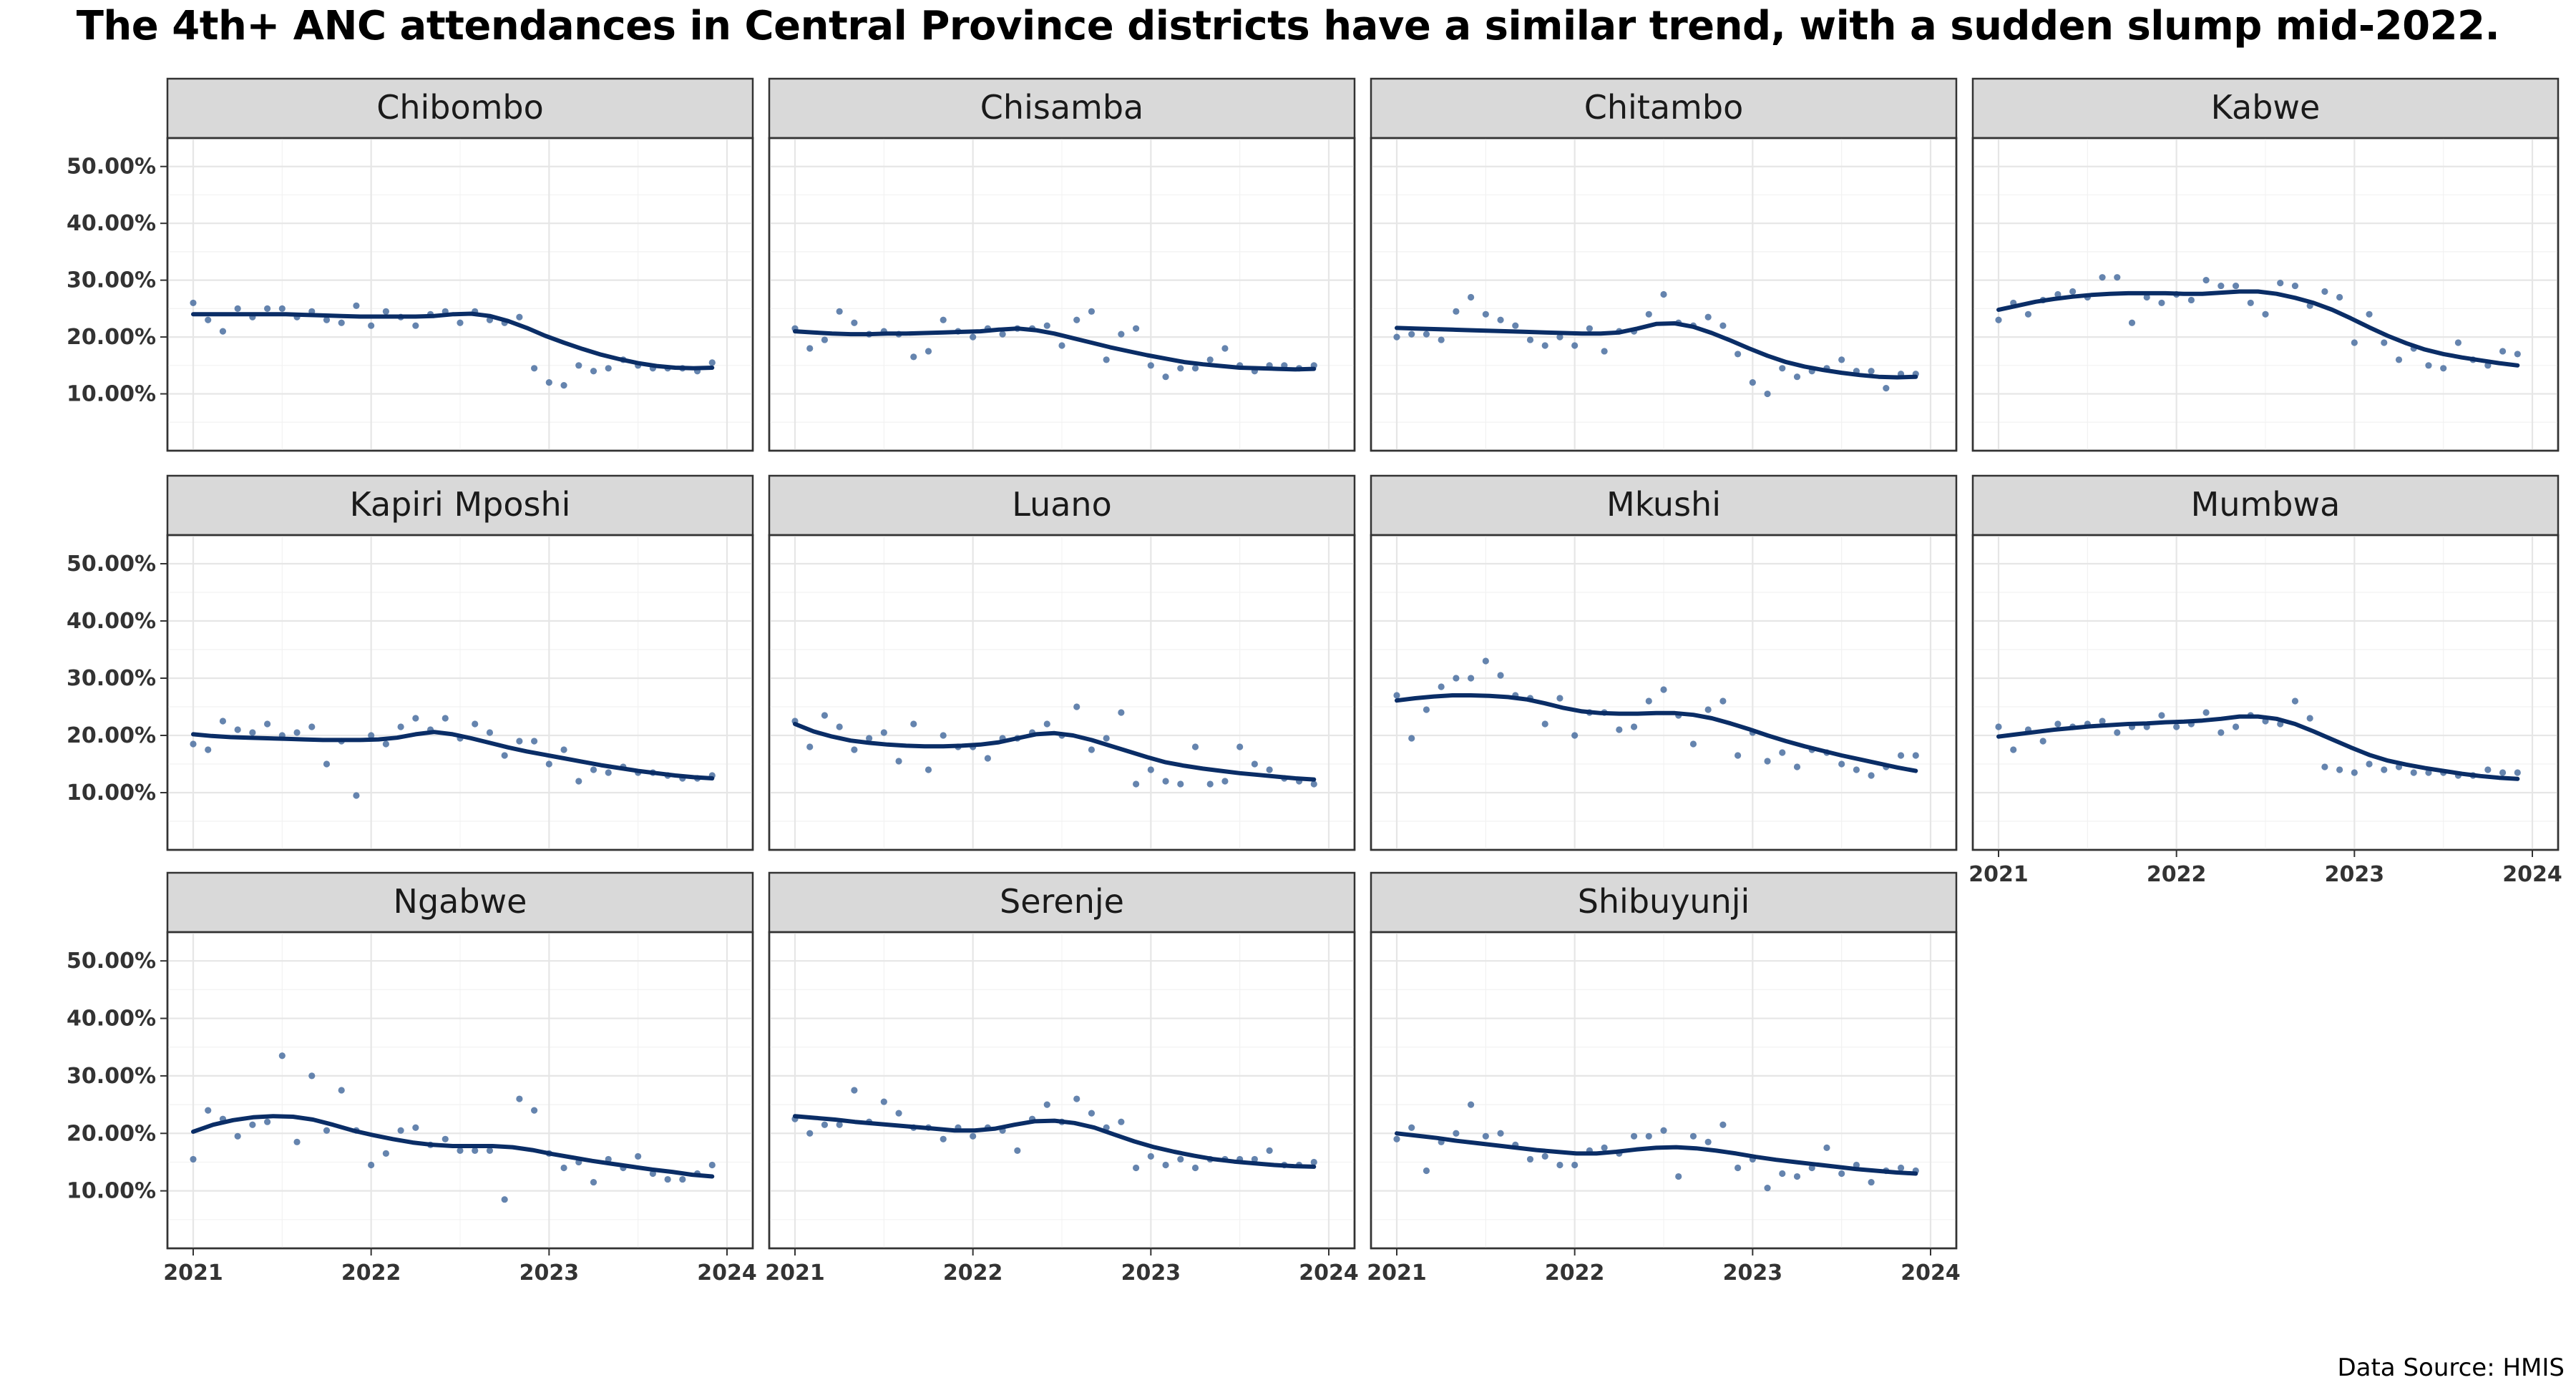 Image resolution: width=2576 pixels, height=1395 pixels. I want to click on panel-border, so click(460, 294).